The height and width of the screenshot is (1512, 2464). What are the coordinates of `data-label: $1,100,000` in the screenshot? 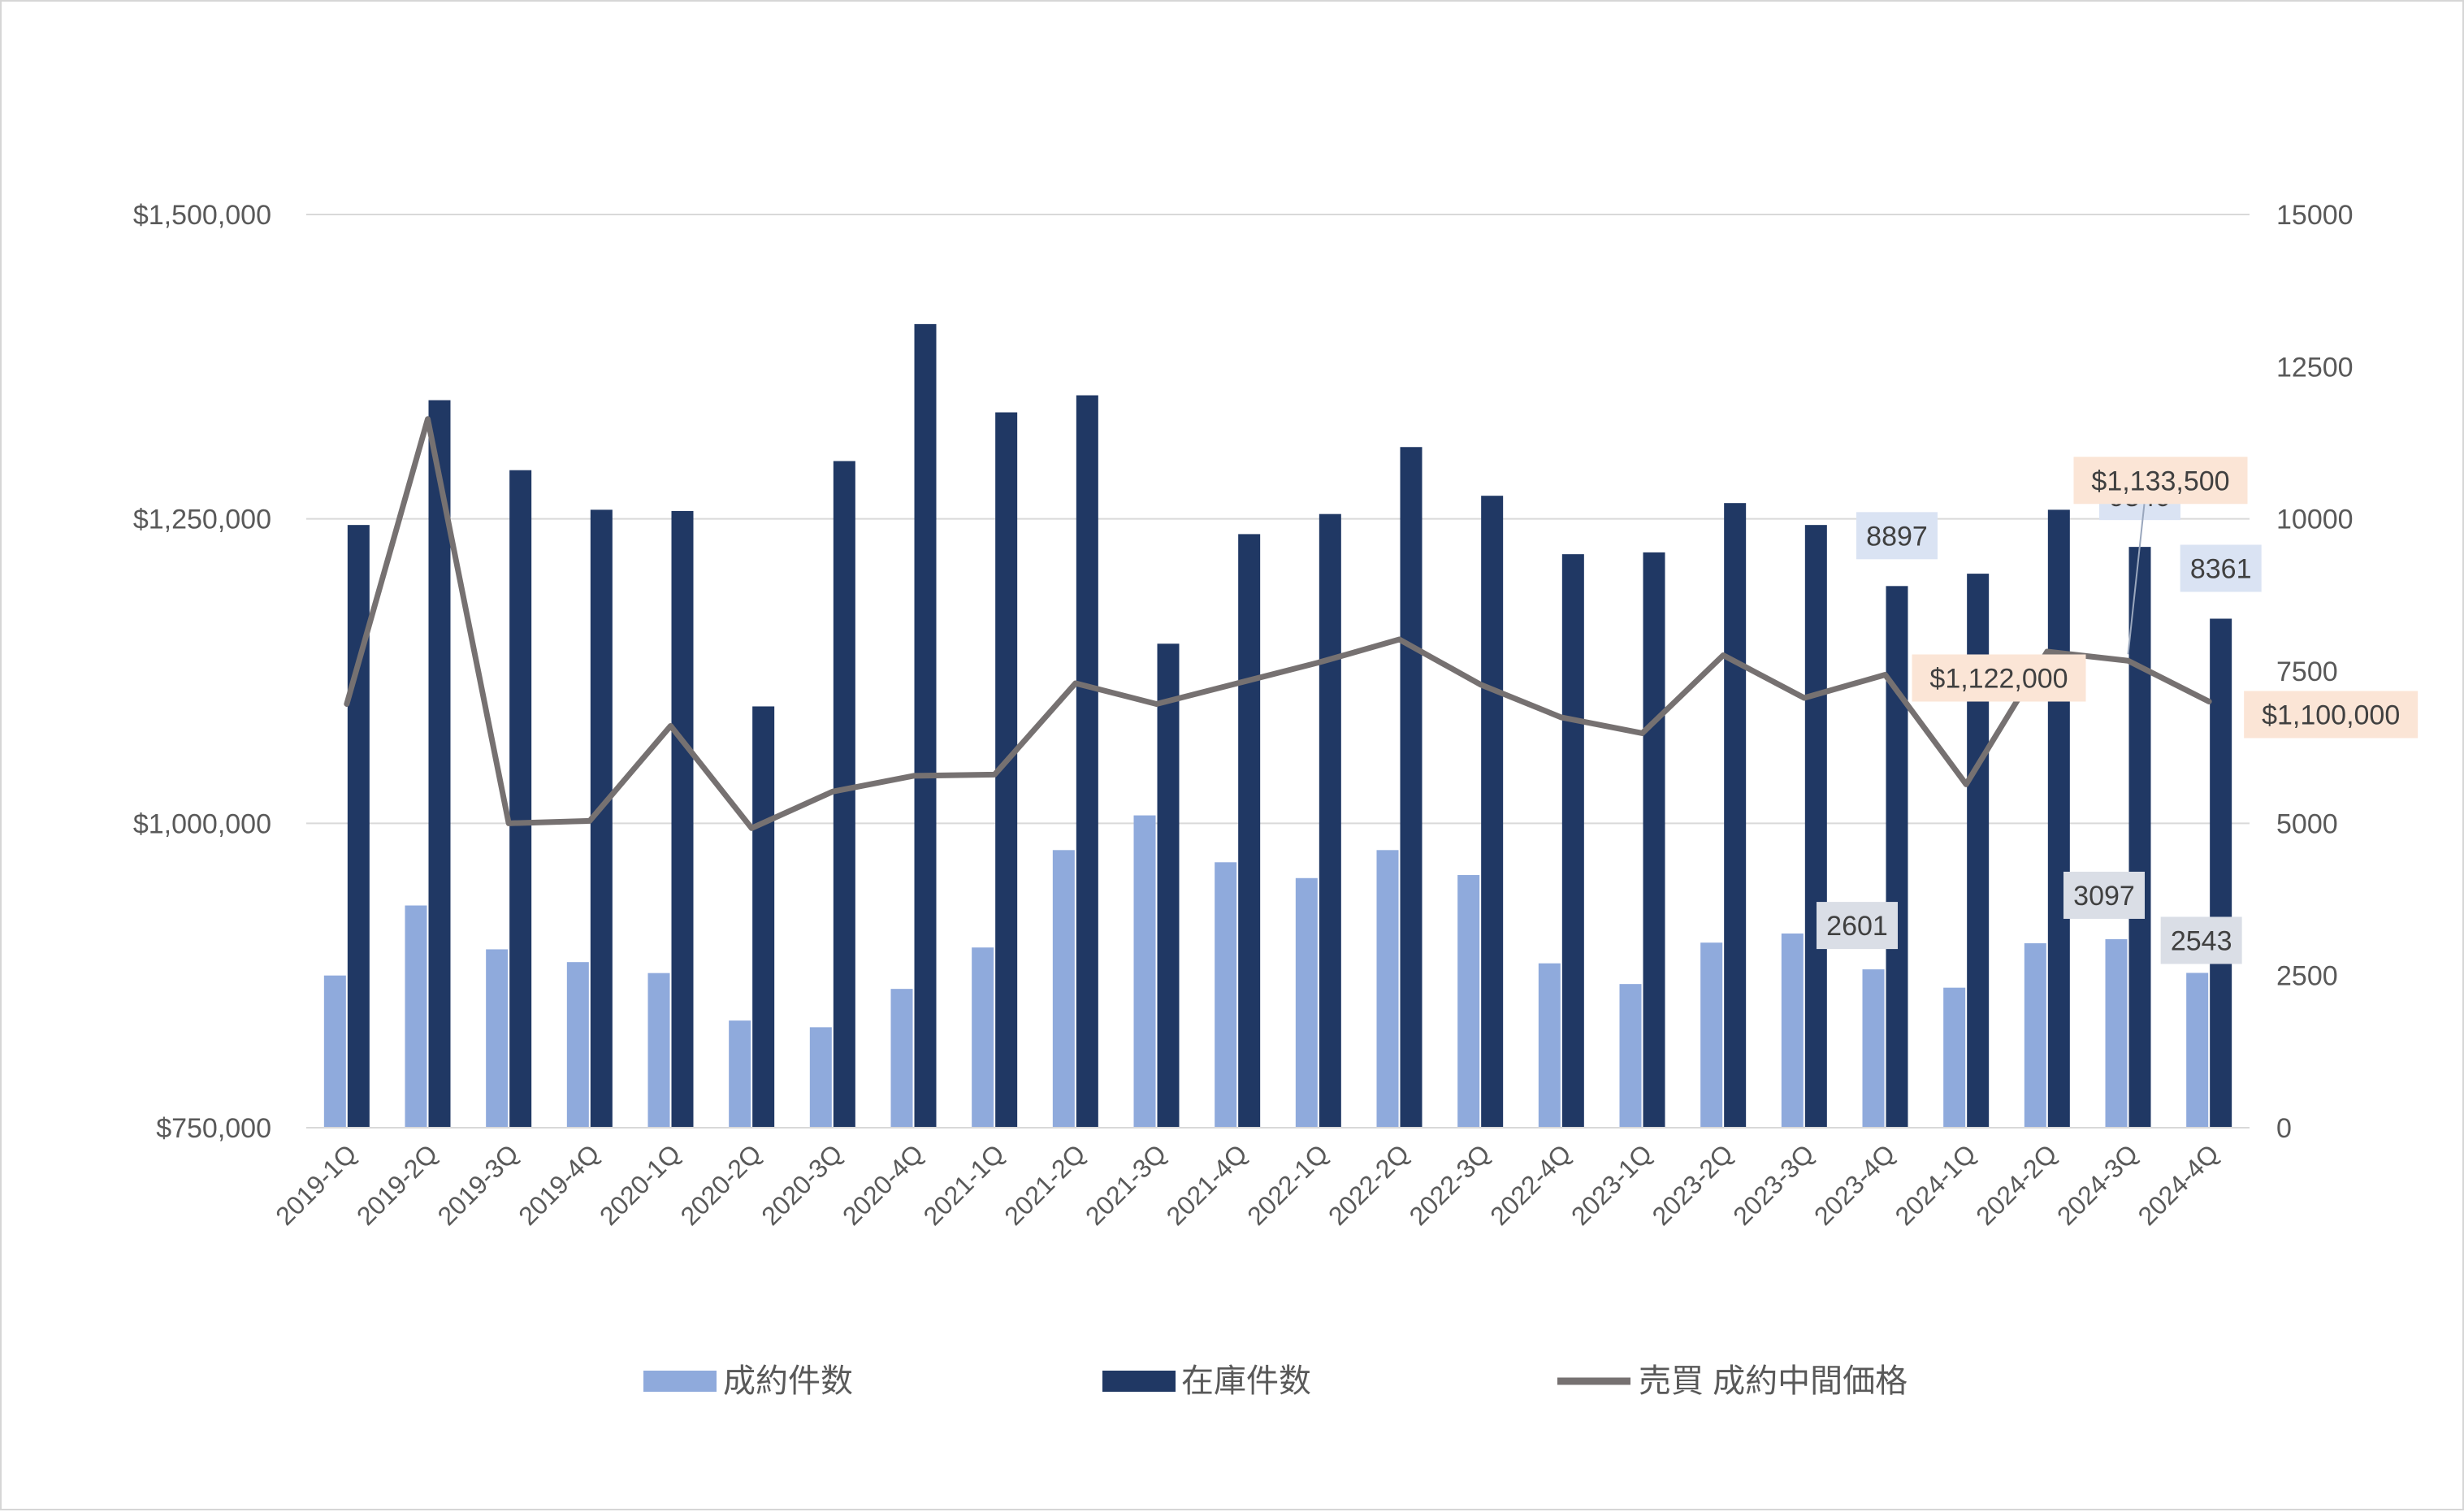 It's located at (2331, 715).